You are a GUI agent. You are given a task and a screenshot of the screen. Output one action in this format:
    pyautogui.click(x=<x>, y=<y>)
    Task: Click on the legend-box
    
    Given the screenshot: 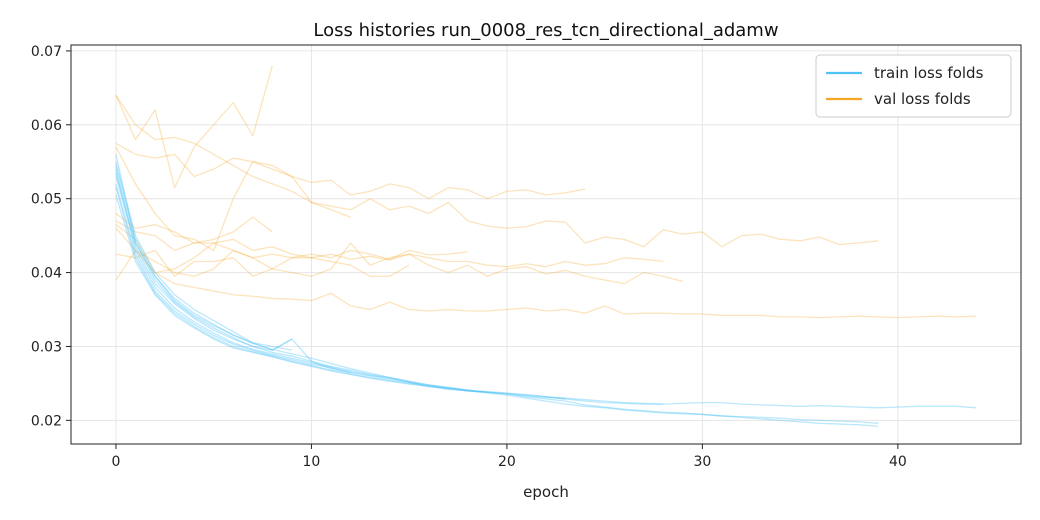 What is the action you would take?
    pyautogui.click(x=913, y=86)
    